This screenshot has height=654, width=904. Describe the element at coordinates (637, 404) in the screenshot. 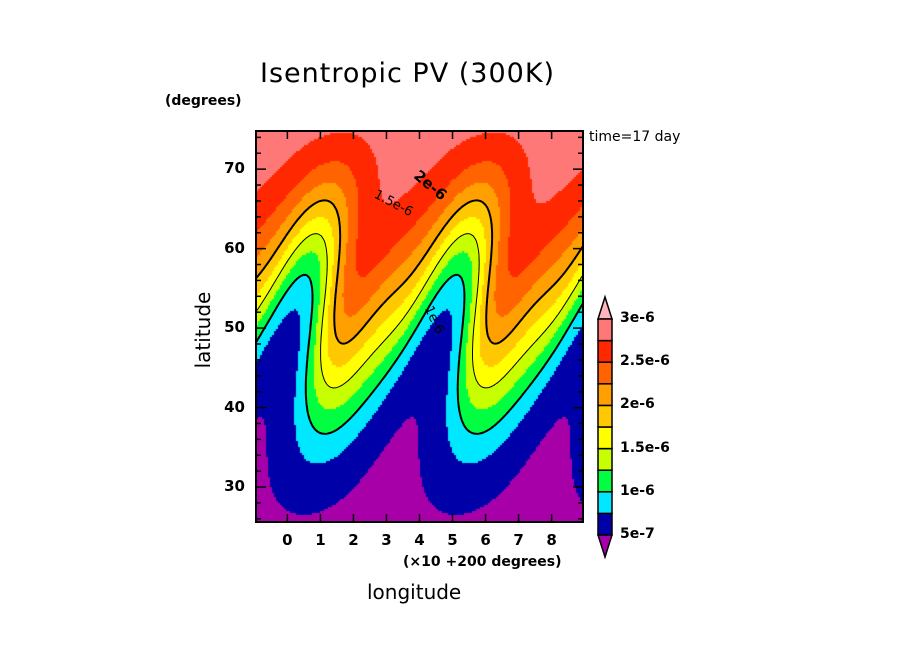

I see `colorbar-tick-label: 2e-6` at that location.